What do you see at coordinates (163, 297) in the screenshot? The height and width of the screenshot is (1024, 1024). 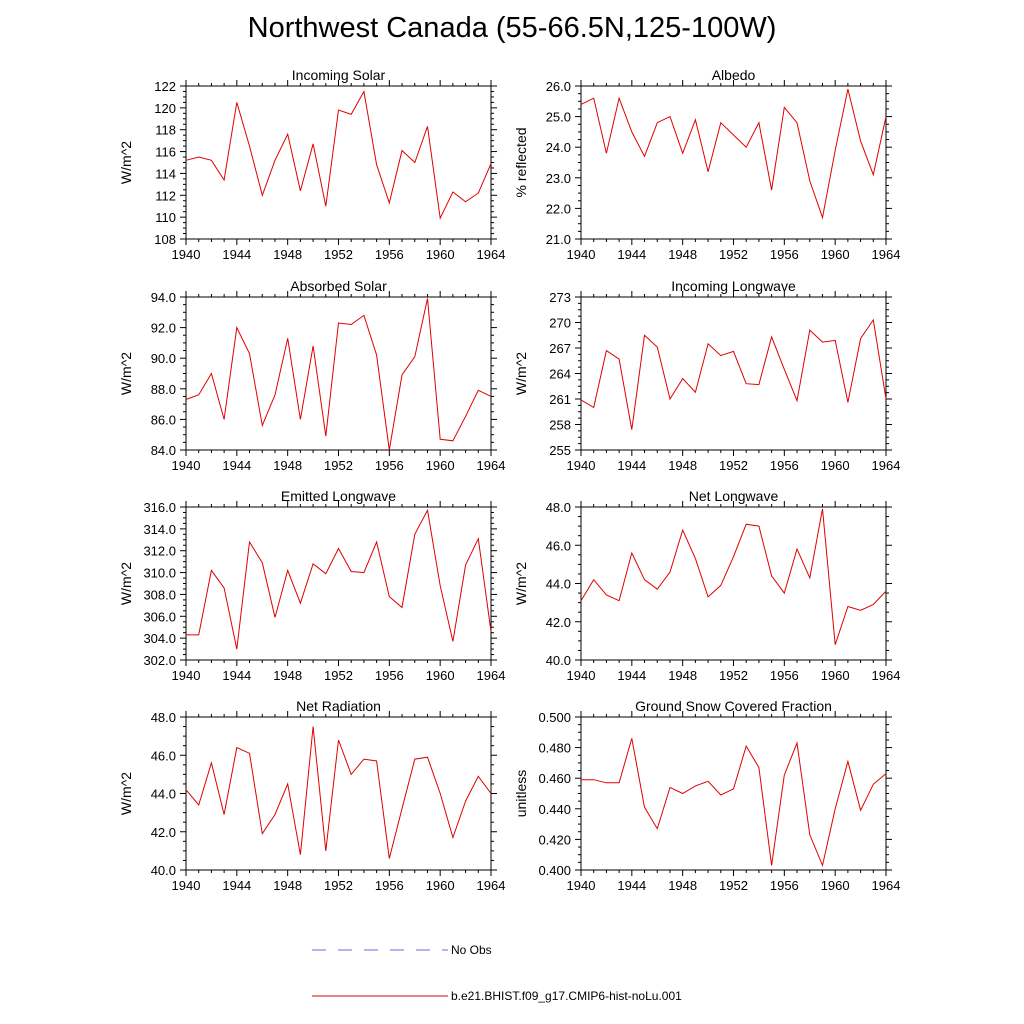 I see `y-tick-label: 94.0` at bounding box center [163, 297].